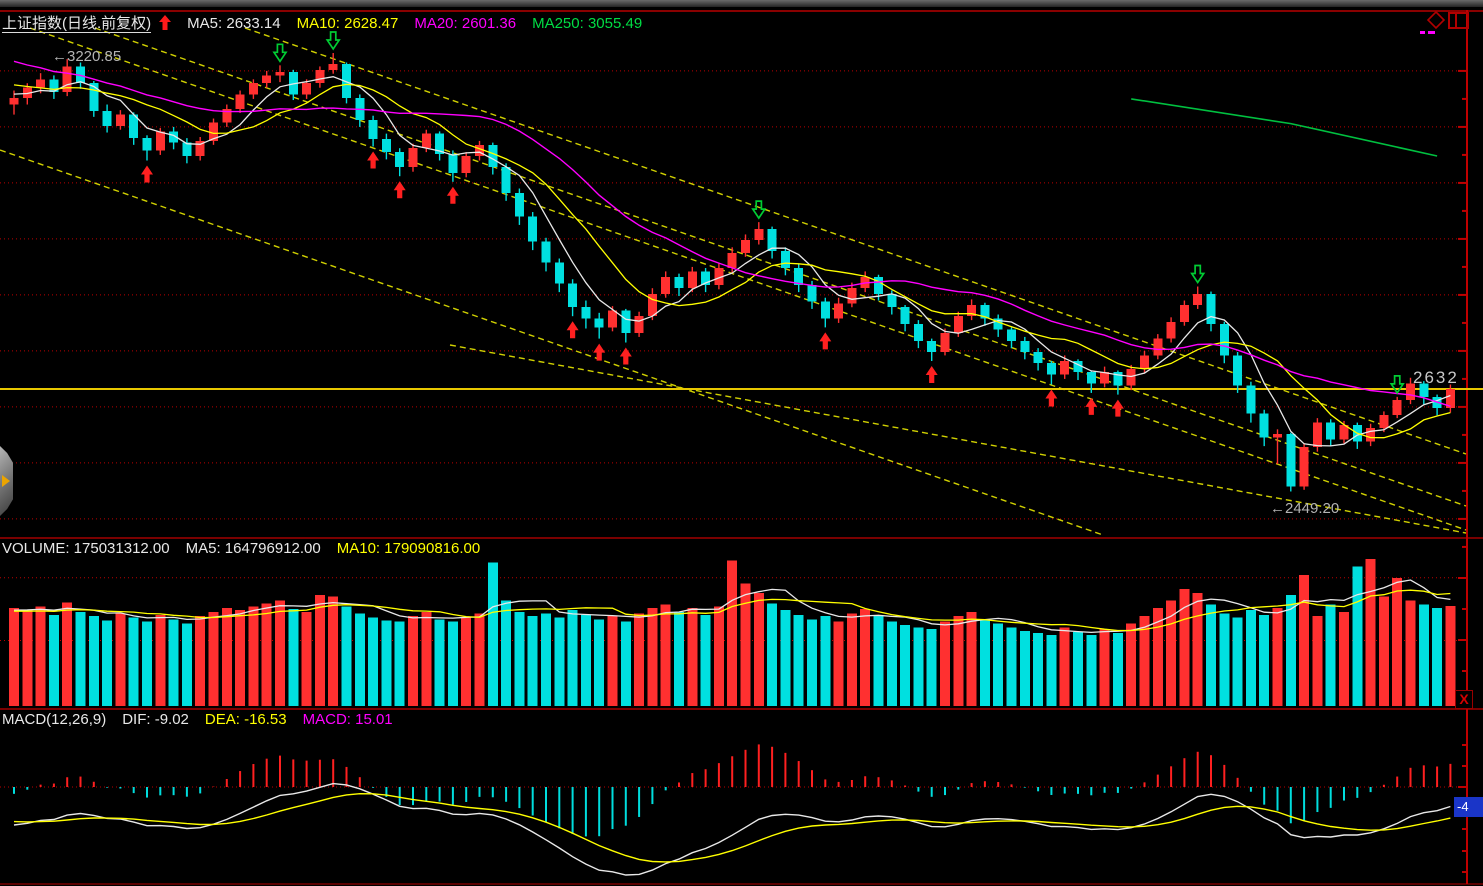 The height and width of the screenshot is (886, 1483). Describe the element at coordinates (1436, 22) in the screenshot. I see `diamond-icon` at that location.